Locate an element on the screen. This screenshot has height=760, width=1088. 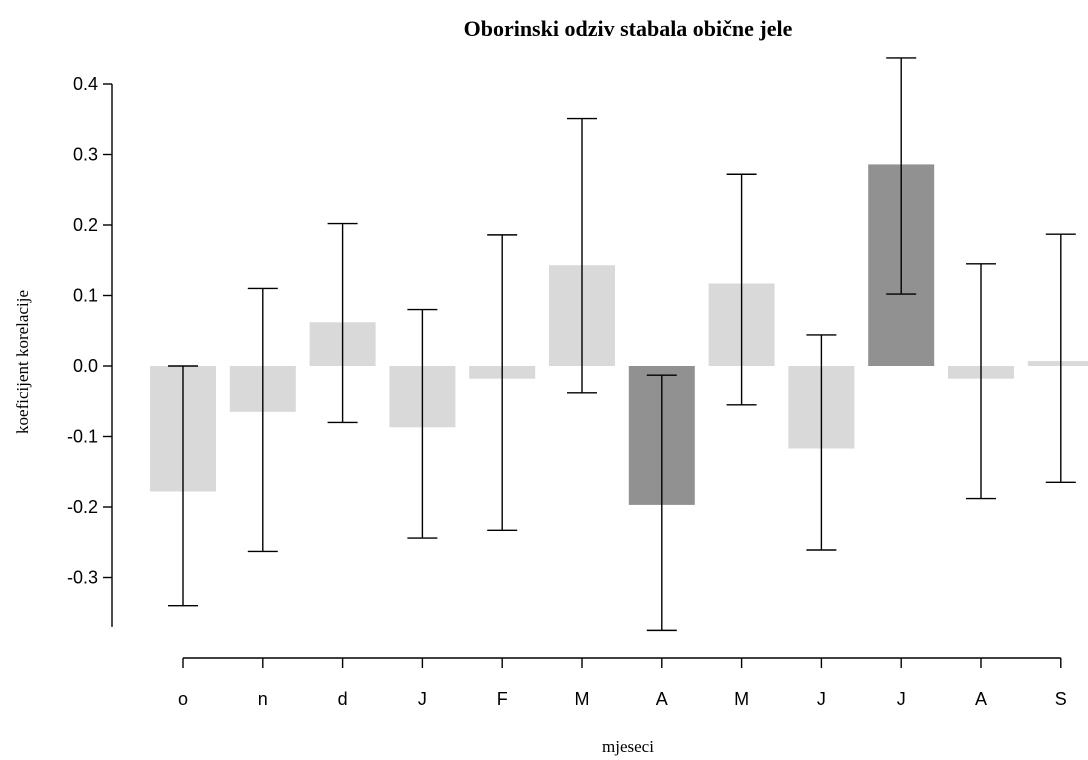
y-tick-label-0: -0.3 is located at coordinates (82, 578).